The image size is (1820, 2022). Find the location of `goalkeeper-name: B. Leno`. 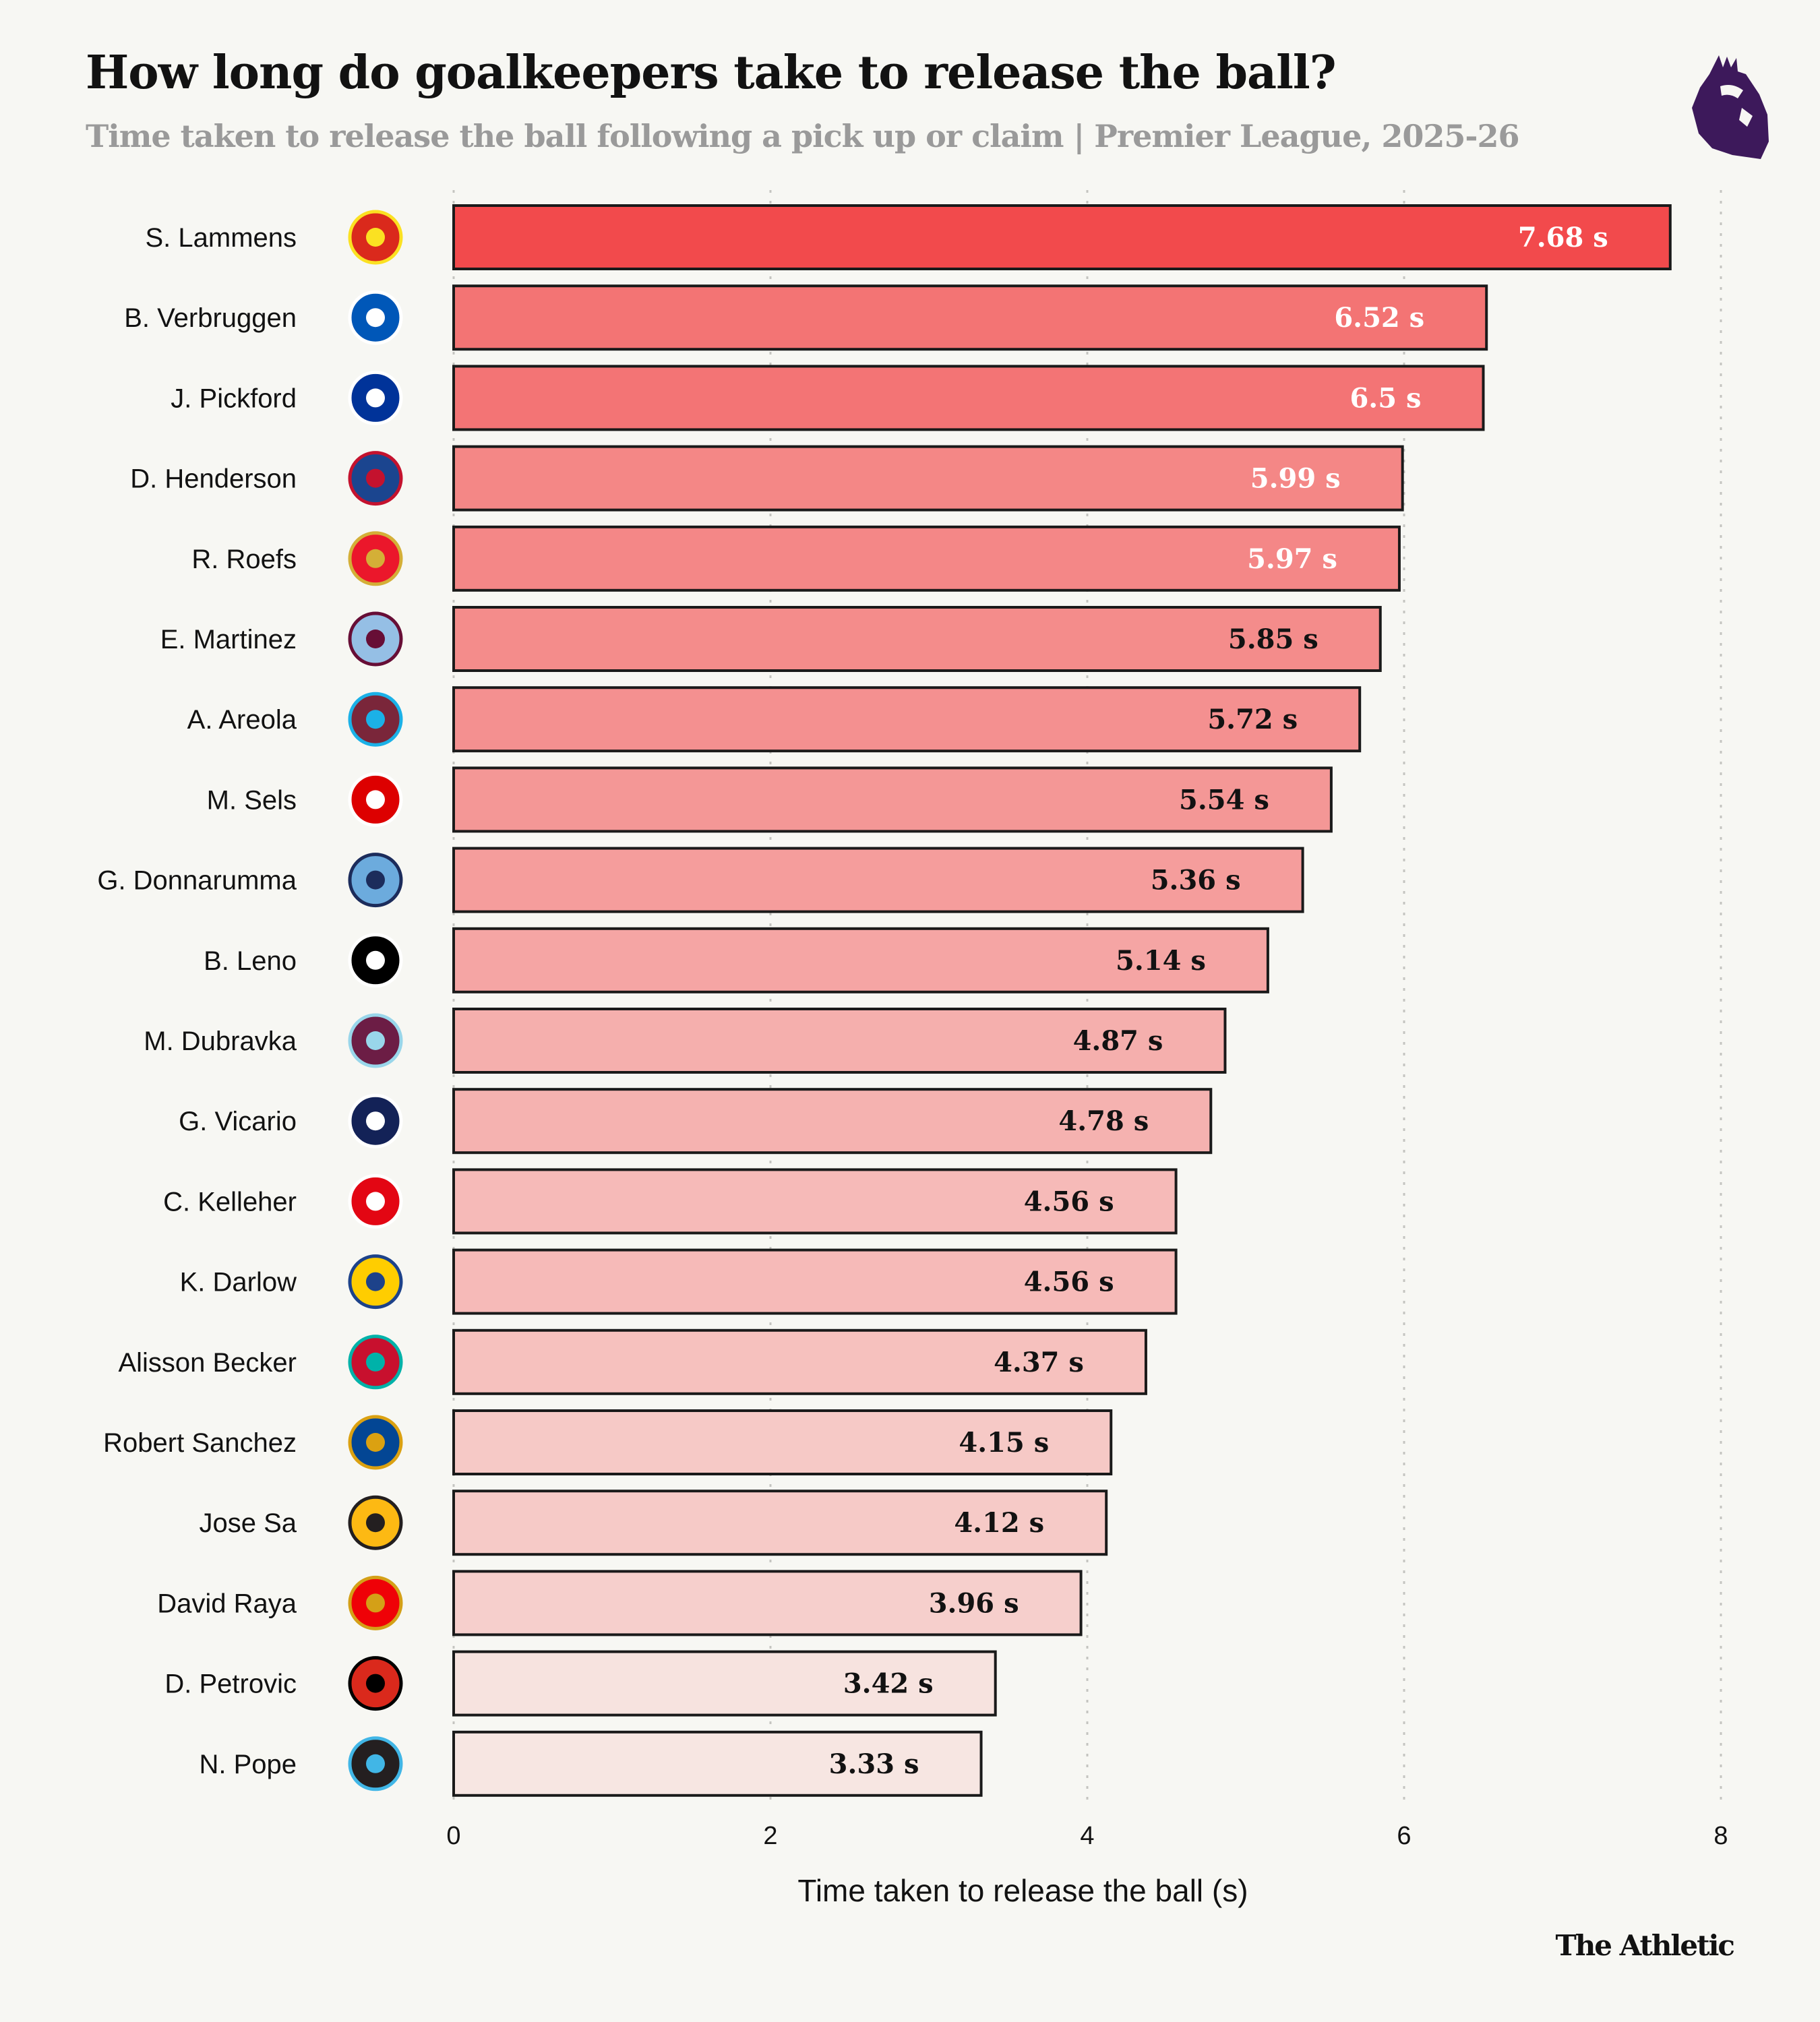

goalkeeper-name: B. Leno is located at coordinates (250, 961).